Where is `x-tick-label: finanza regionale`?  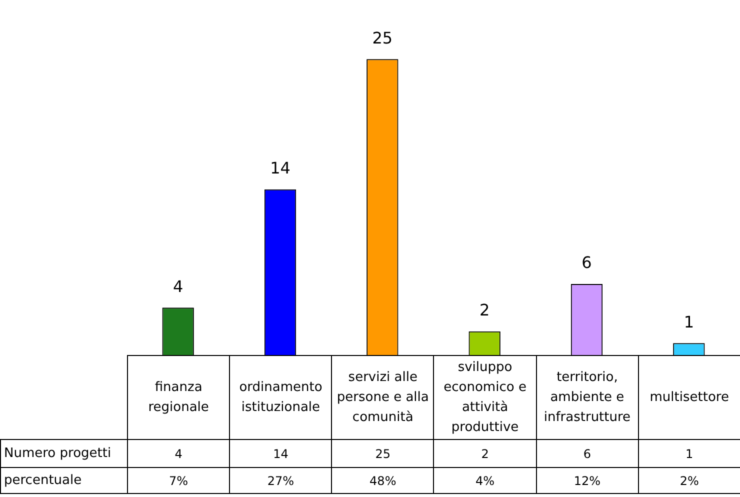 x-tick-label: finanza regionale is located at coordinates (179, 398).